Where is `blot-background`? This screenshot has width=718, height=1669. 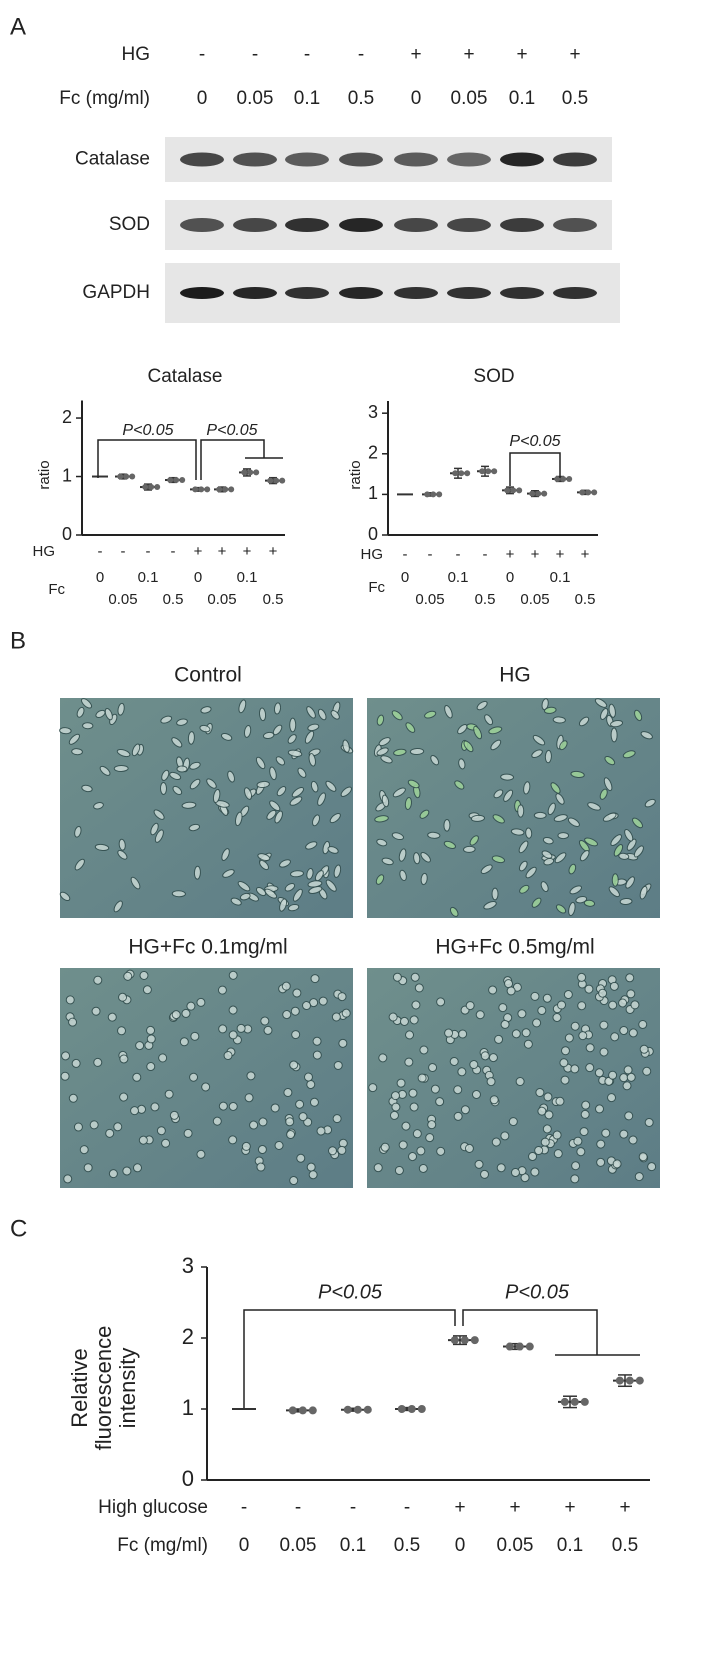 blot-background is located at coordinates (388, 159).